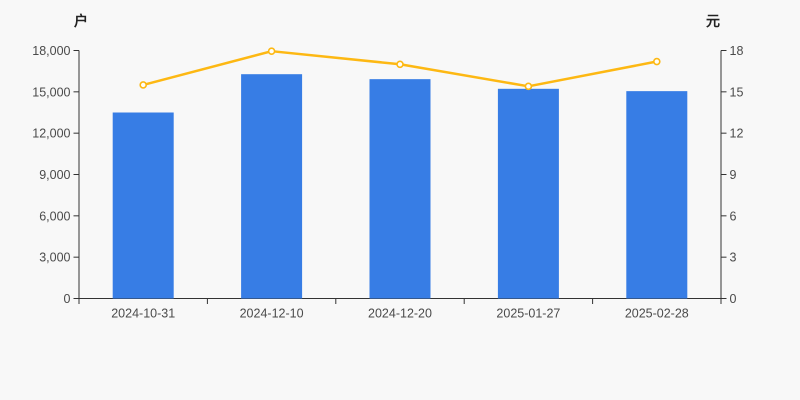 Image resolution: width=800 pixels, height=400 pixels. I want to click on right-axis-tick-label: 15, so click(737, 92).